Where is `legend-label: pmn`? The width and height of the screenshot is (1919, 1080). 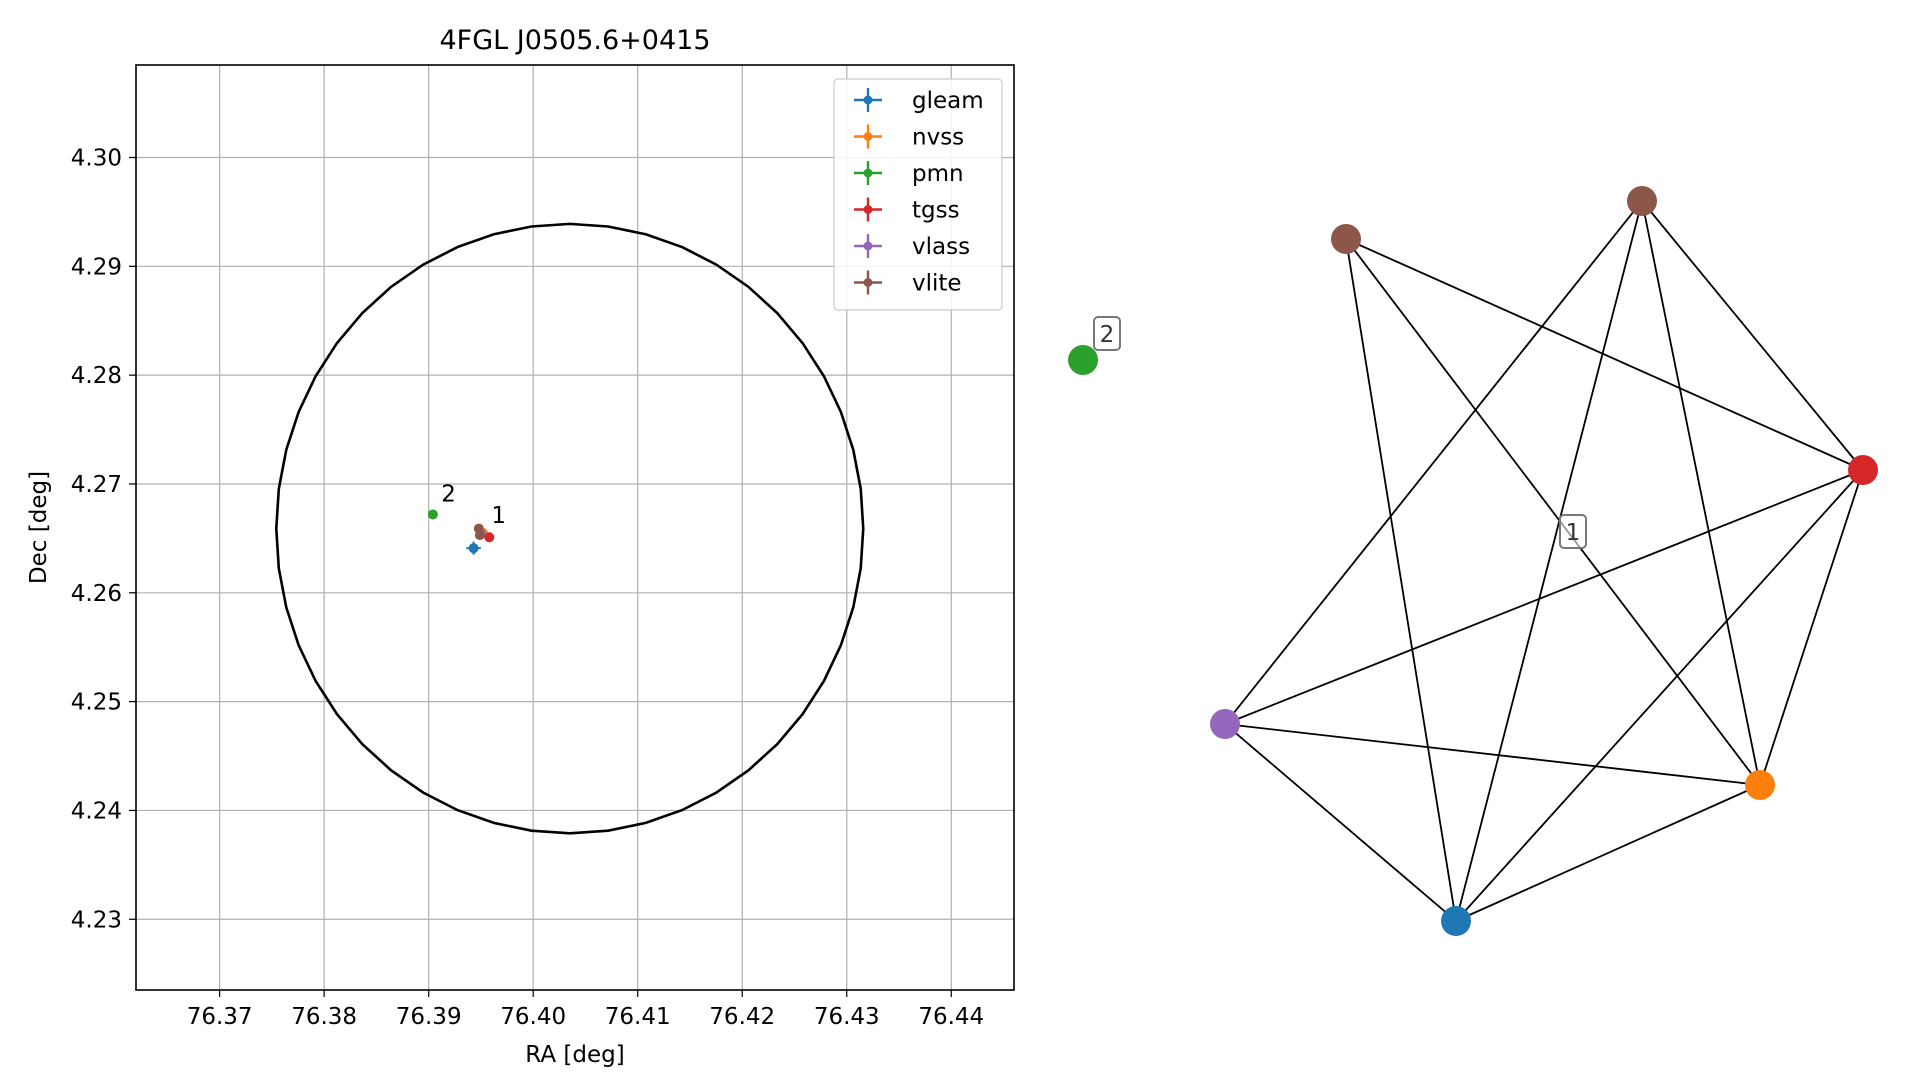
legend-label: pmn is located at coordinates (938, 174).